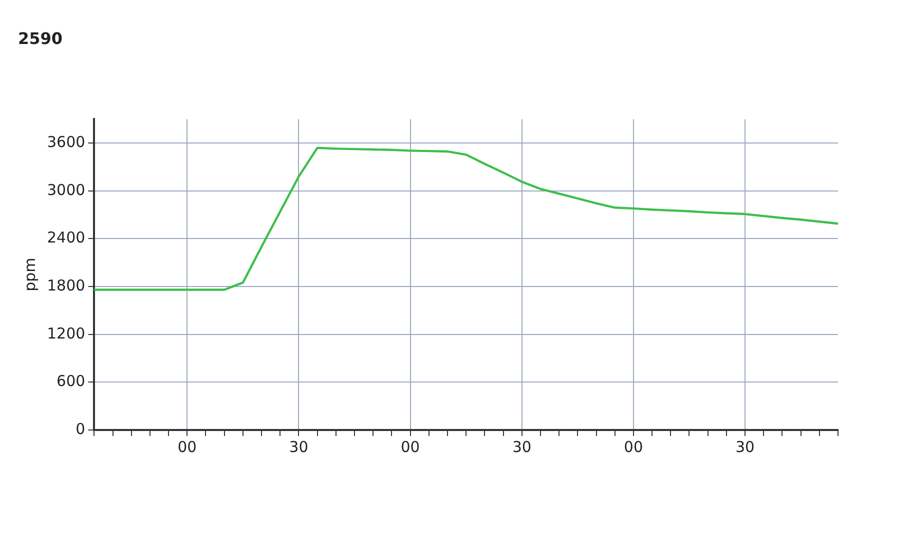 The image size is (911, 544). I want to click on chart-title: 2590, so click(40, 38).